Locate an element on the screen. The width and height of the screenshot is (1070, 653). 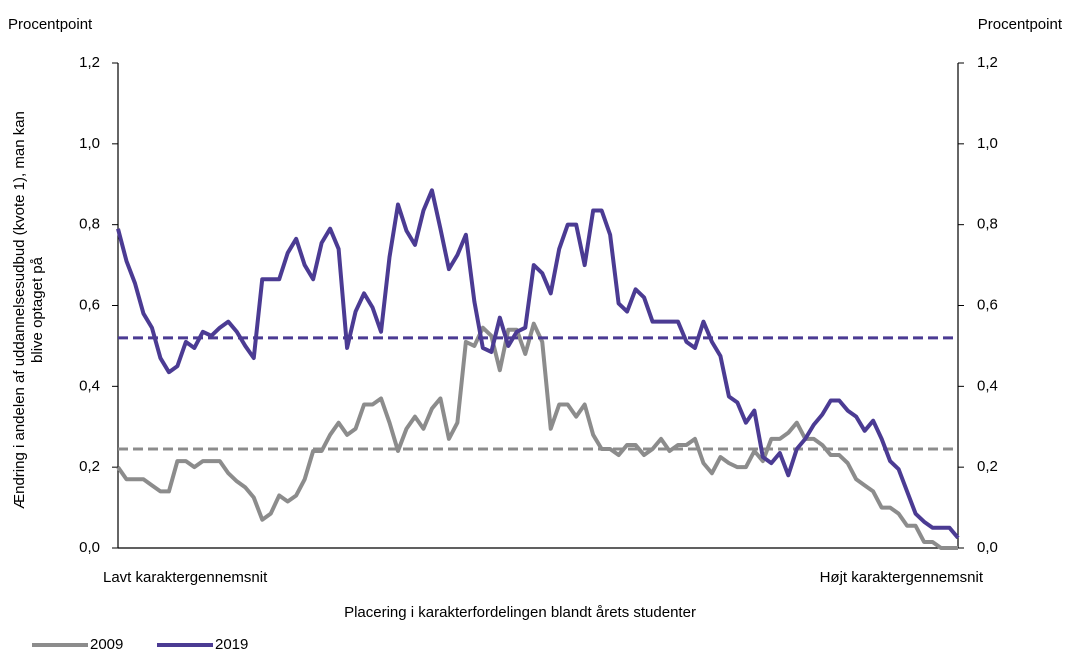
y2-unit: Procentpoint is located at coordinates (1020, 24).